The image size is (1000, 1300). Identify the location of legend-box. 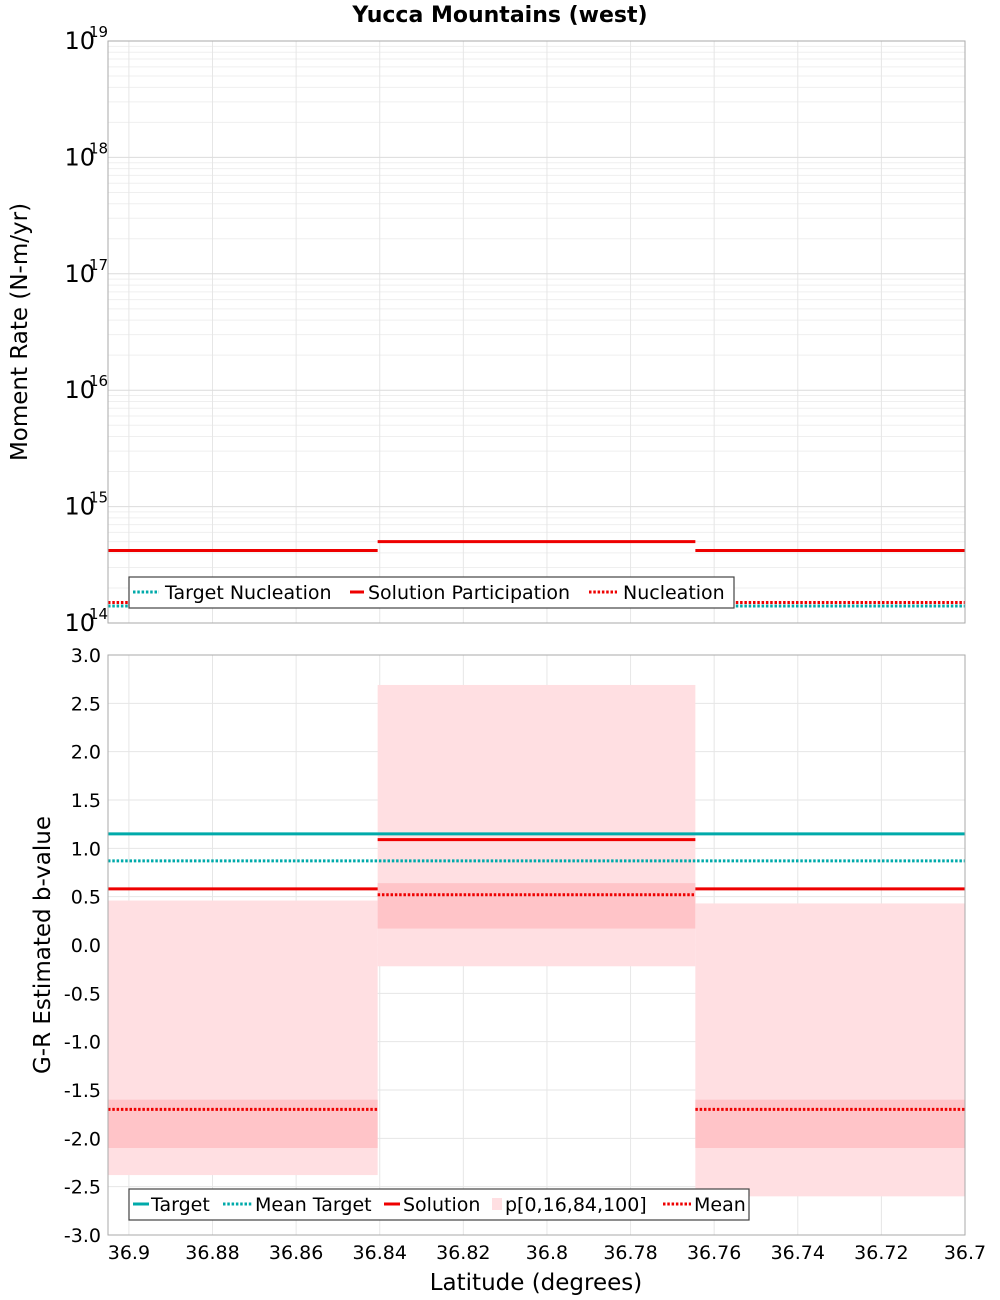
(431, 592).